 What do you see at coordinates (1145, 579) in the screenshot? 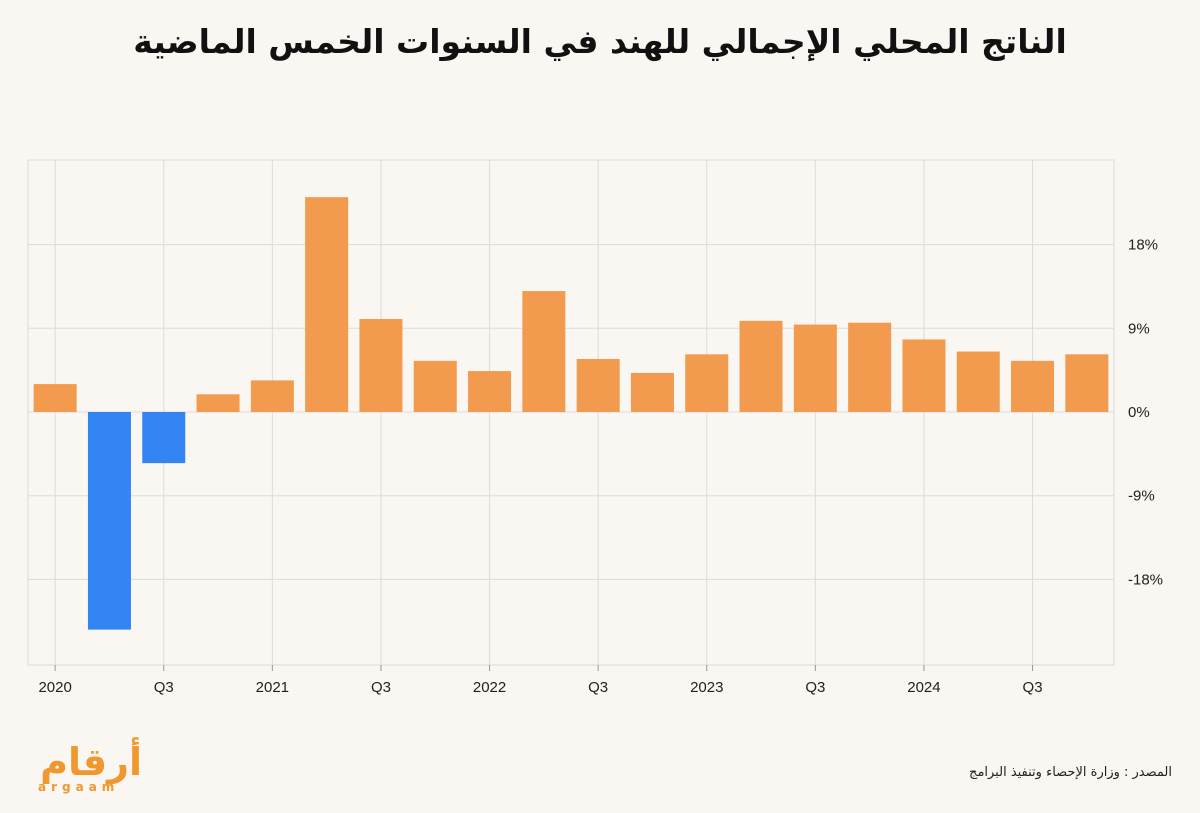
I see `y-tick-label: -18%` at bounding box center [1145, 579].